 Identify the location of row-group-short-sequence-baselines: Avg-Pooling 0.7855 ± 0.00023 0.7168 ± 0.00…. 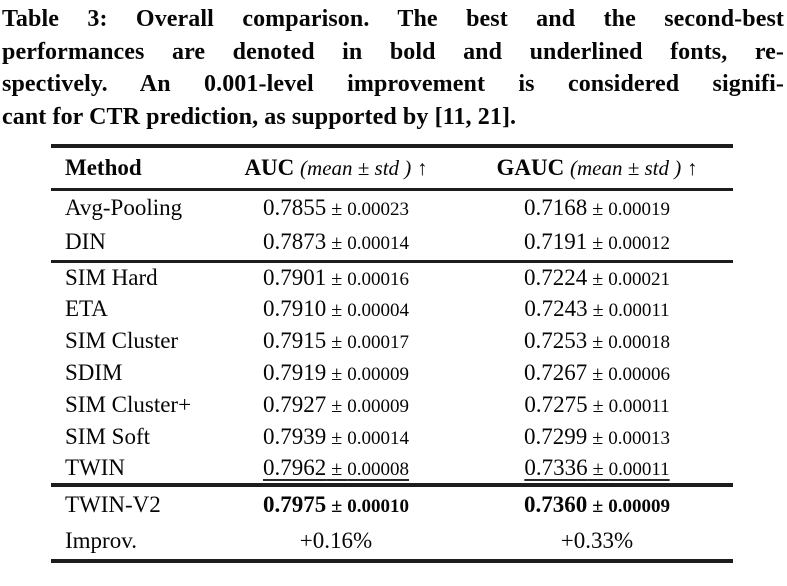
(392, 225).